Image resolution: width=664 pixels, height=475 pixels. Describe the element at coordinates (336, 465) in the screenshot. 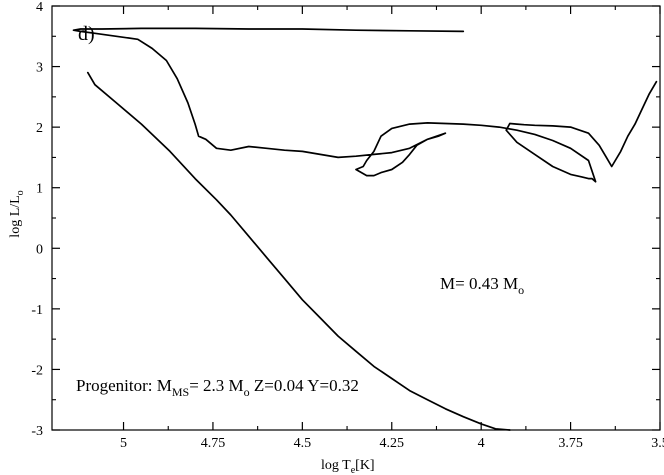

I see `x-axis-label-main: log T` at that location.